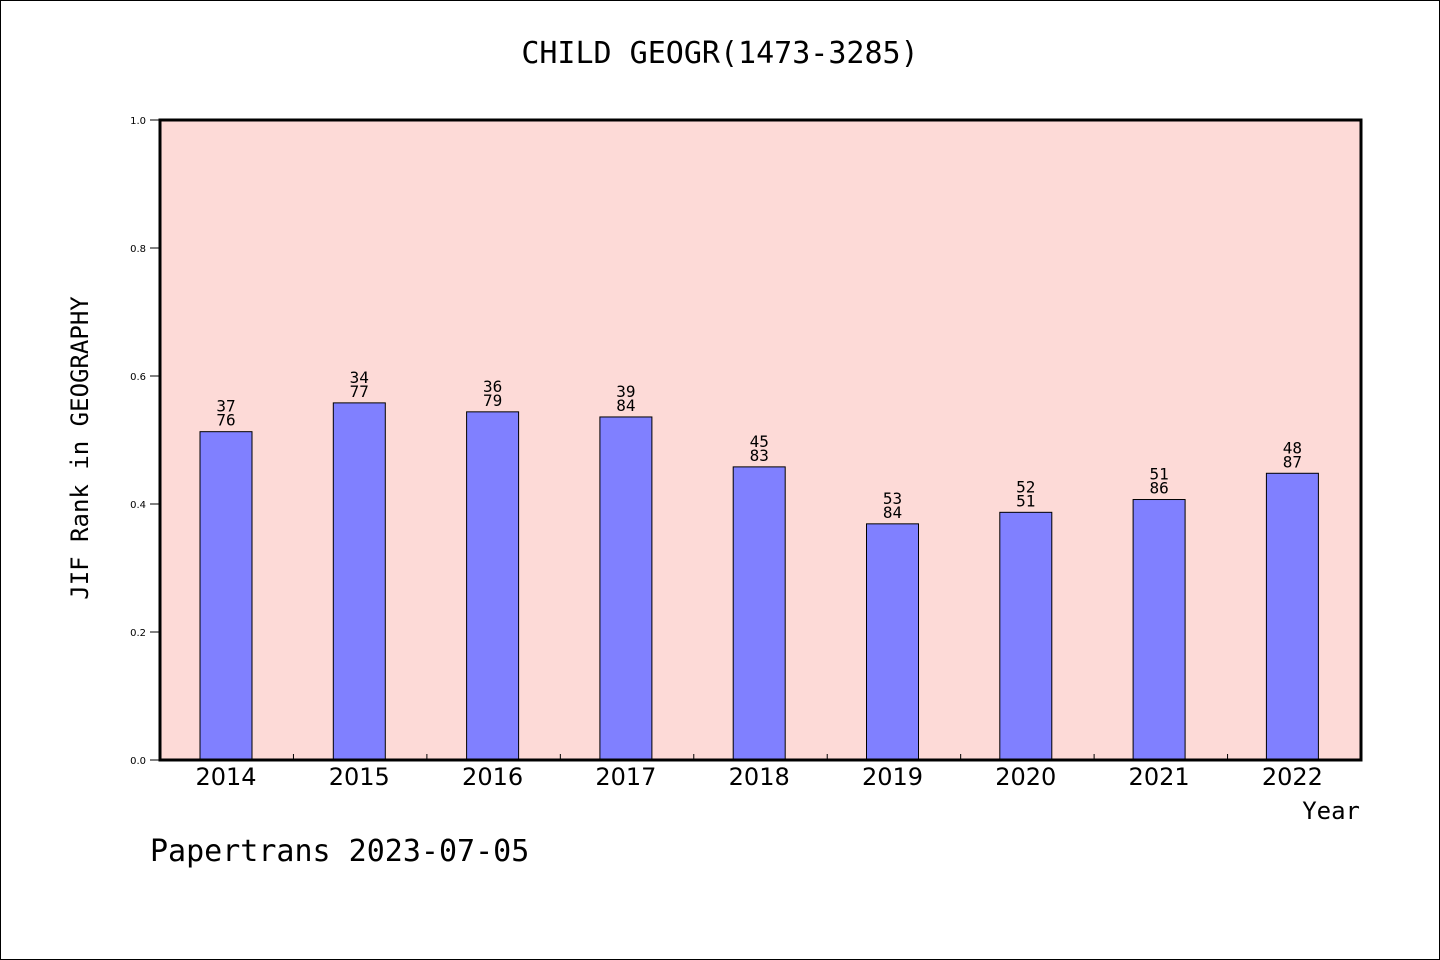 This screenshot has width=1440, height=960. Describe the element at coordinates (759, 777) in the screenshot. I see `x-tick-label: 2018` at that location.